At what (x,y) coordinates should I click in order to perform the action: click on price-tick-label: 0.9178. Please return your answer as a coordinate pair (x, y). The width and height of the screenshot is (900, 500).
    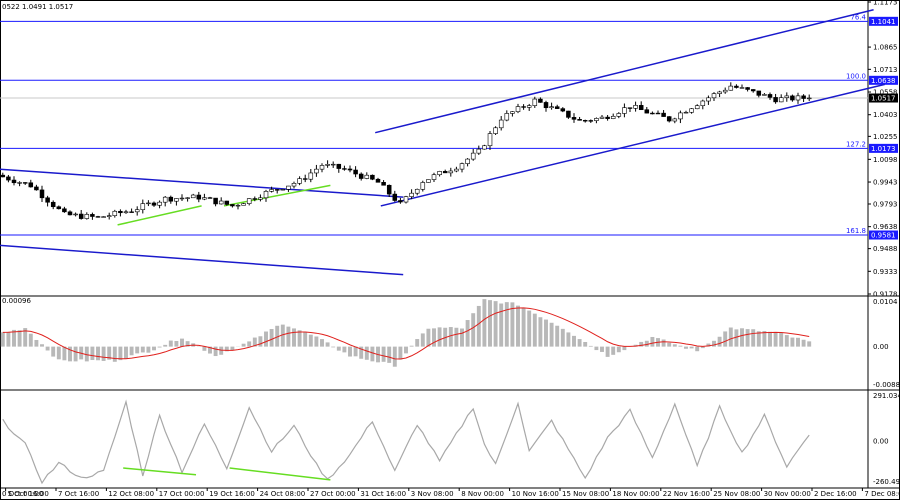
    Looking at the image, I should click on (885, 295).